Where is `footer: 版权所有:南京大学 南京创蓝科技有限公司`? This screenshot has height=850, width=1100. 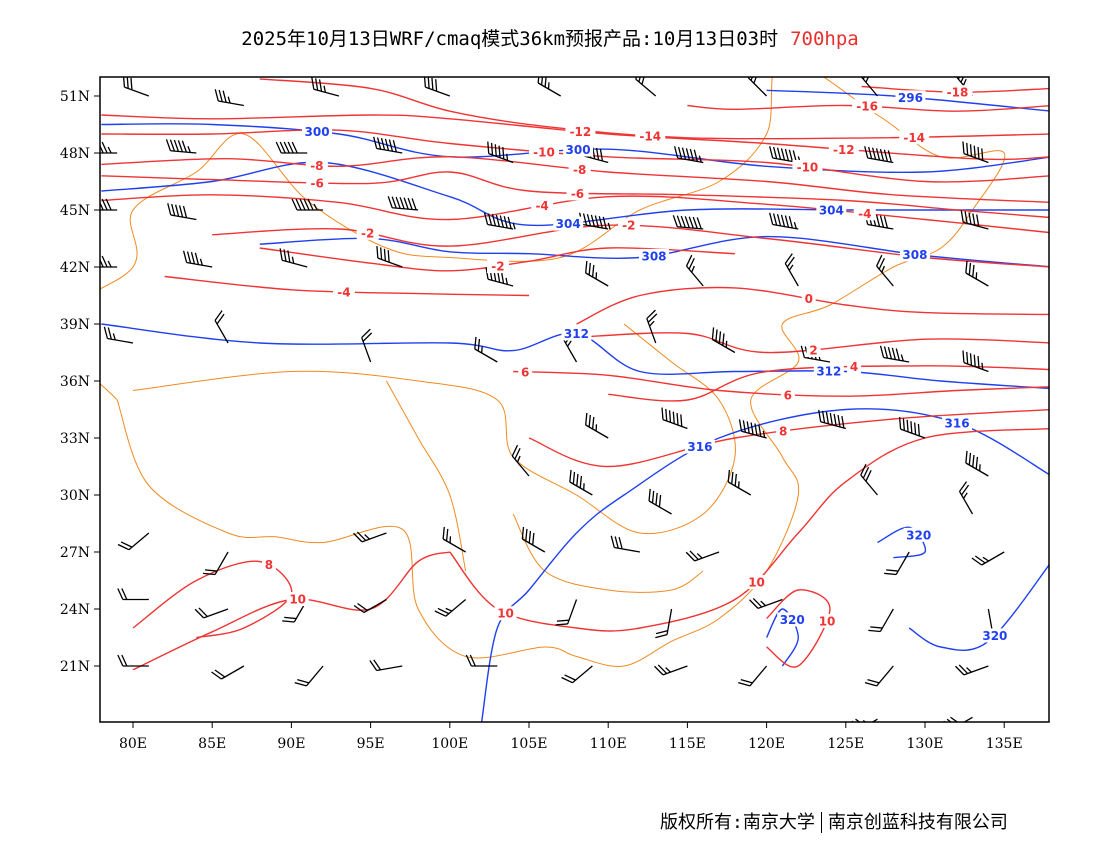
footer: 版权所有:南京大学 南京创蓝科技有限公司 is located at coordinates (837, 821).